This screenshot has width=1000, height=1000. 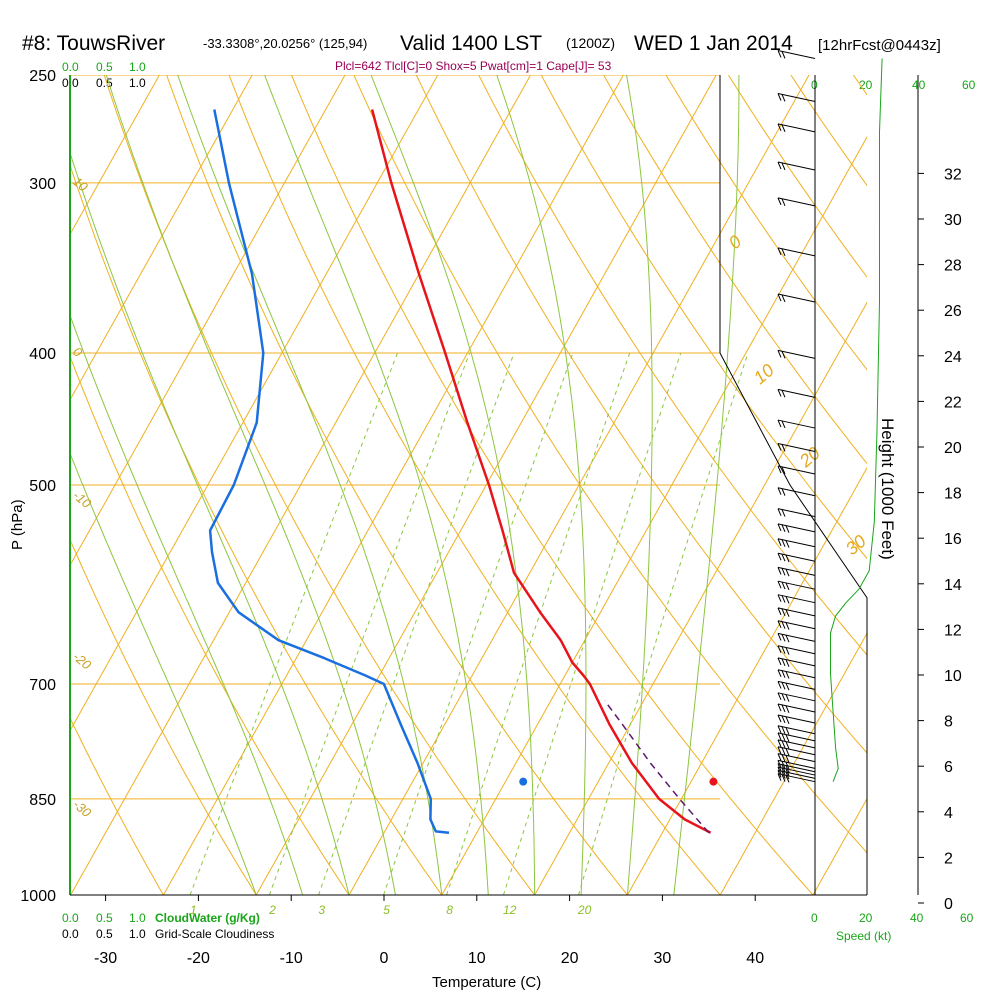 What do you see at coordinates (207, 918) in the screenshot?
I see `svg-text: CloudWater (g/Kg)` at bounding box center [207, 918].